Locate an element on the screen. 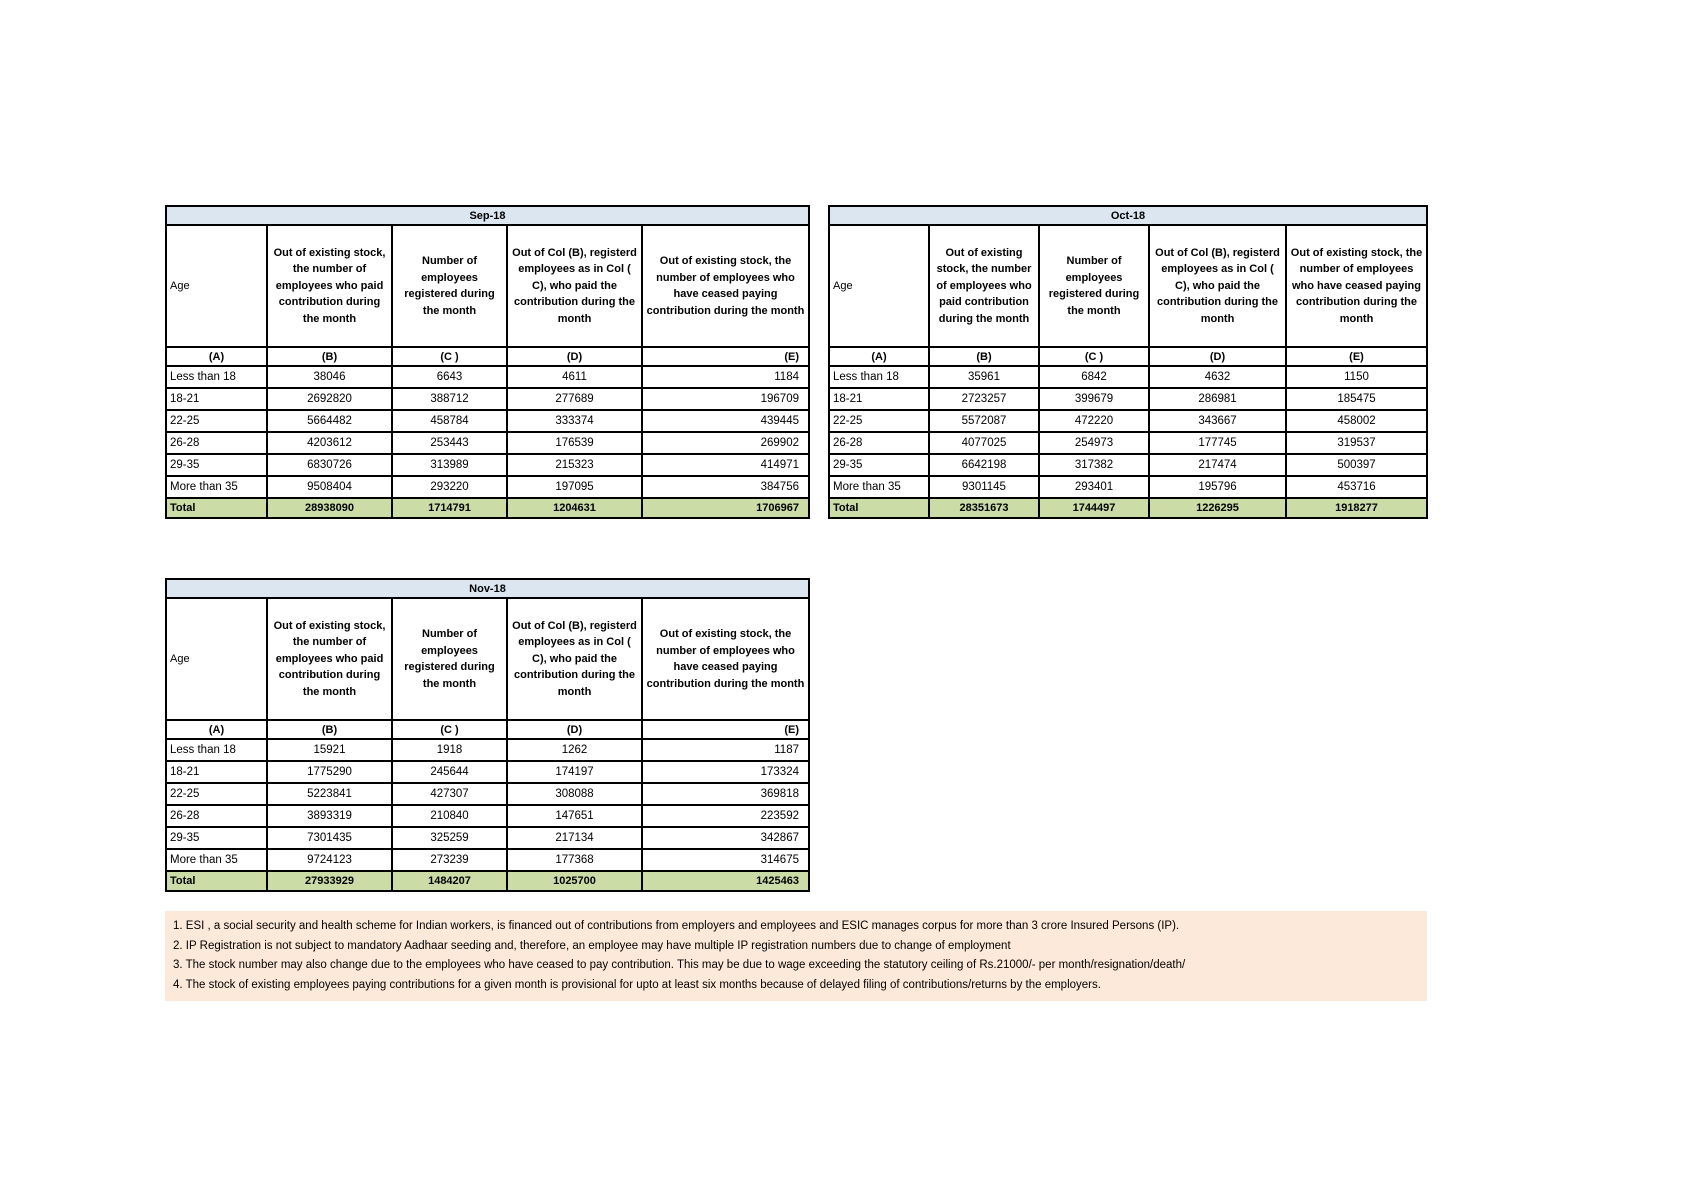  cell-d: 308088 is located at coordinates (573, 794).